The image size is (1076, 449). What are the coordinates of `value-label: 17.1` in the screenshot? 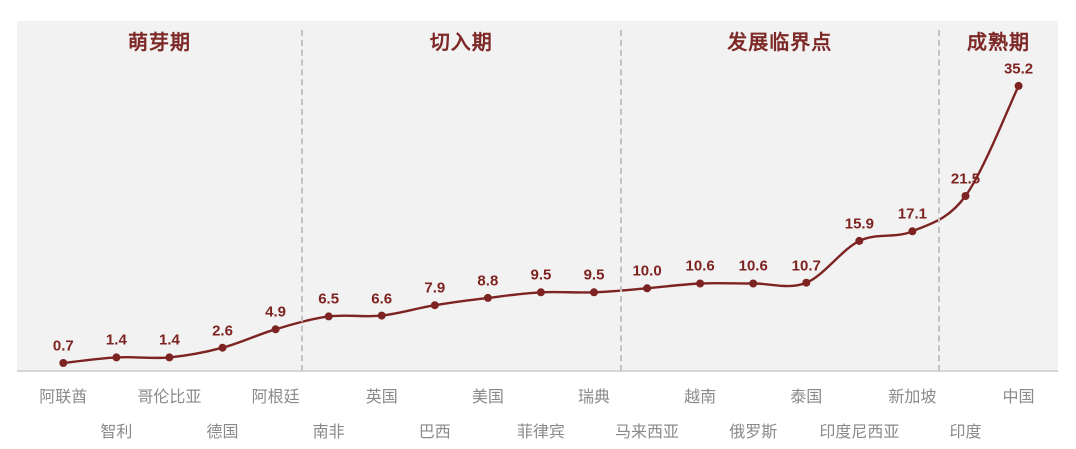 It's located at (912, 214).